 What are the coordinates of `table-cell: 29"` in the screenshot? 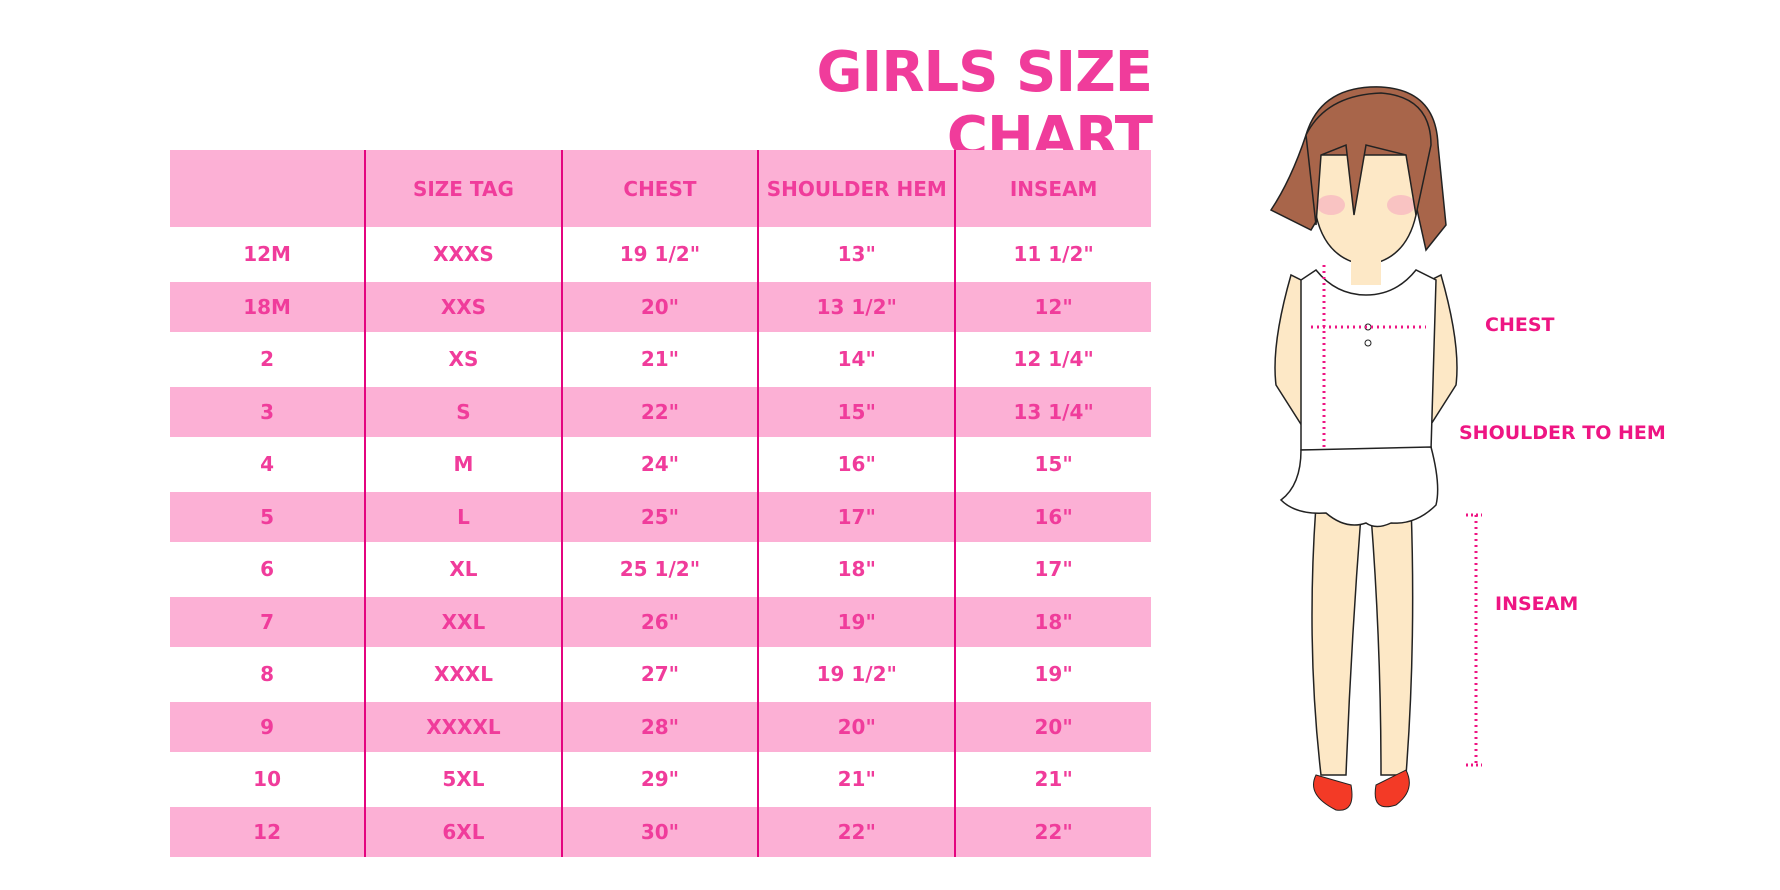 It's located at (659, 779).